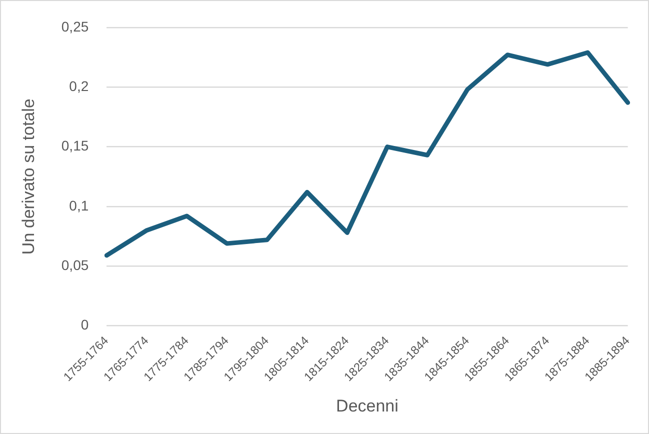 This screenshot has width=649, height=434. What do you see at coordinates (75, 146) in the screenshot?
I see `y-tick-label: 0,15` at bounding box center [75, 146].